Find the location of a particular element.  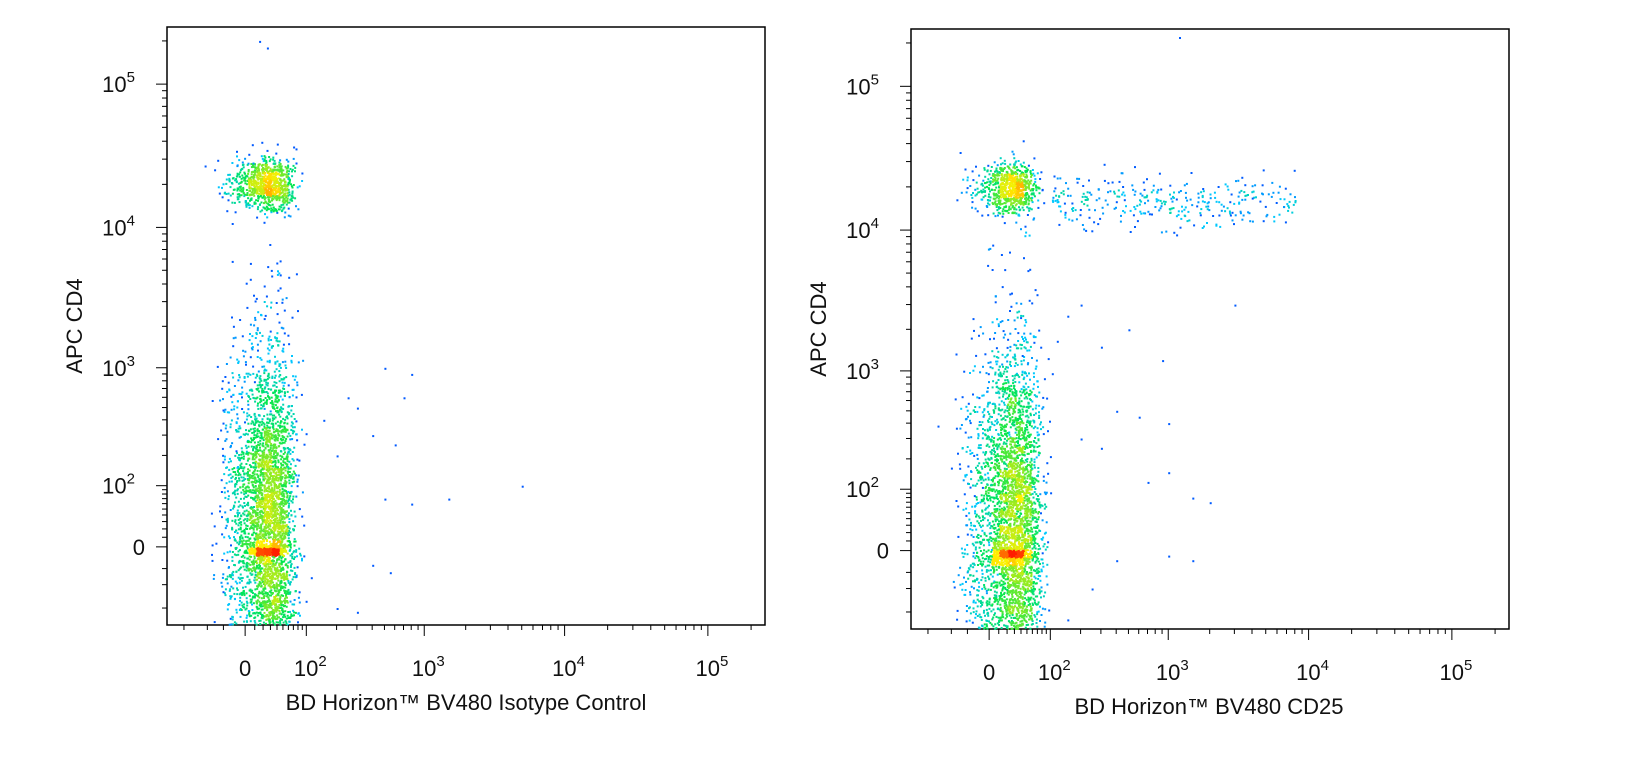

y-tick-label: 102 is located at coordinates (118, 485).